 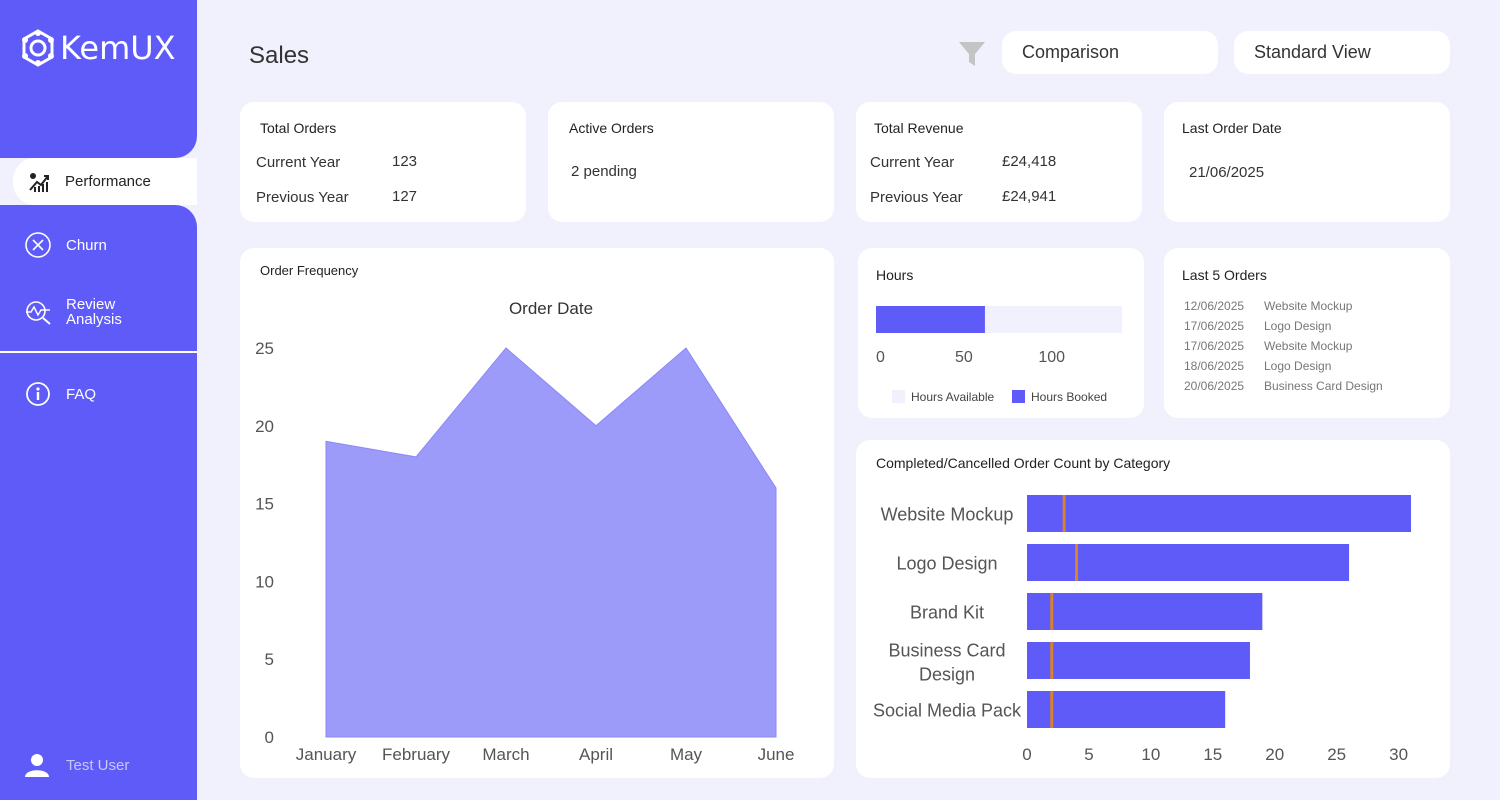 What do you see at coordinates (1088, 754) in the screenshot?
I see `x-tick-label: 5` at bounding box center [1088, 754].